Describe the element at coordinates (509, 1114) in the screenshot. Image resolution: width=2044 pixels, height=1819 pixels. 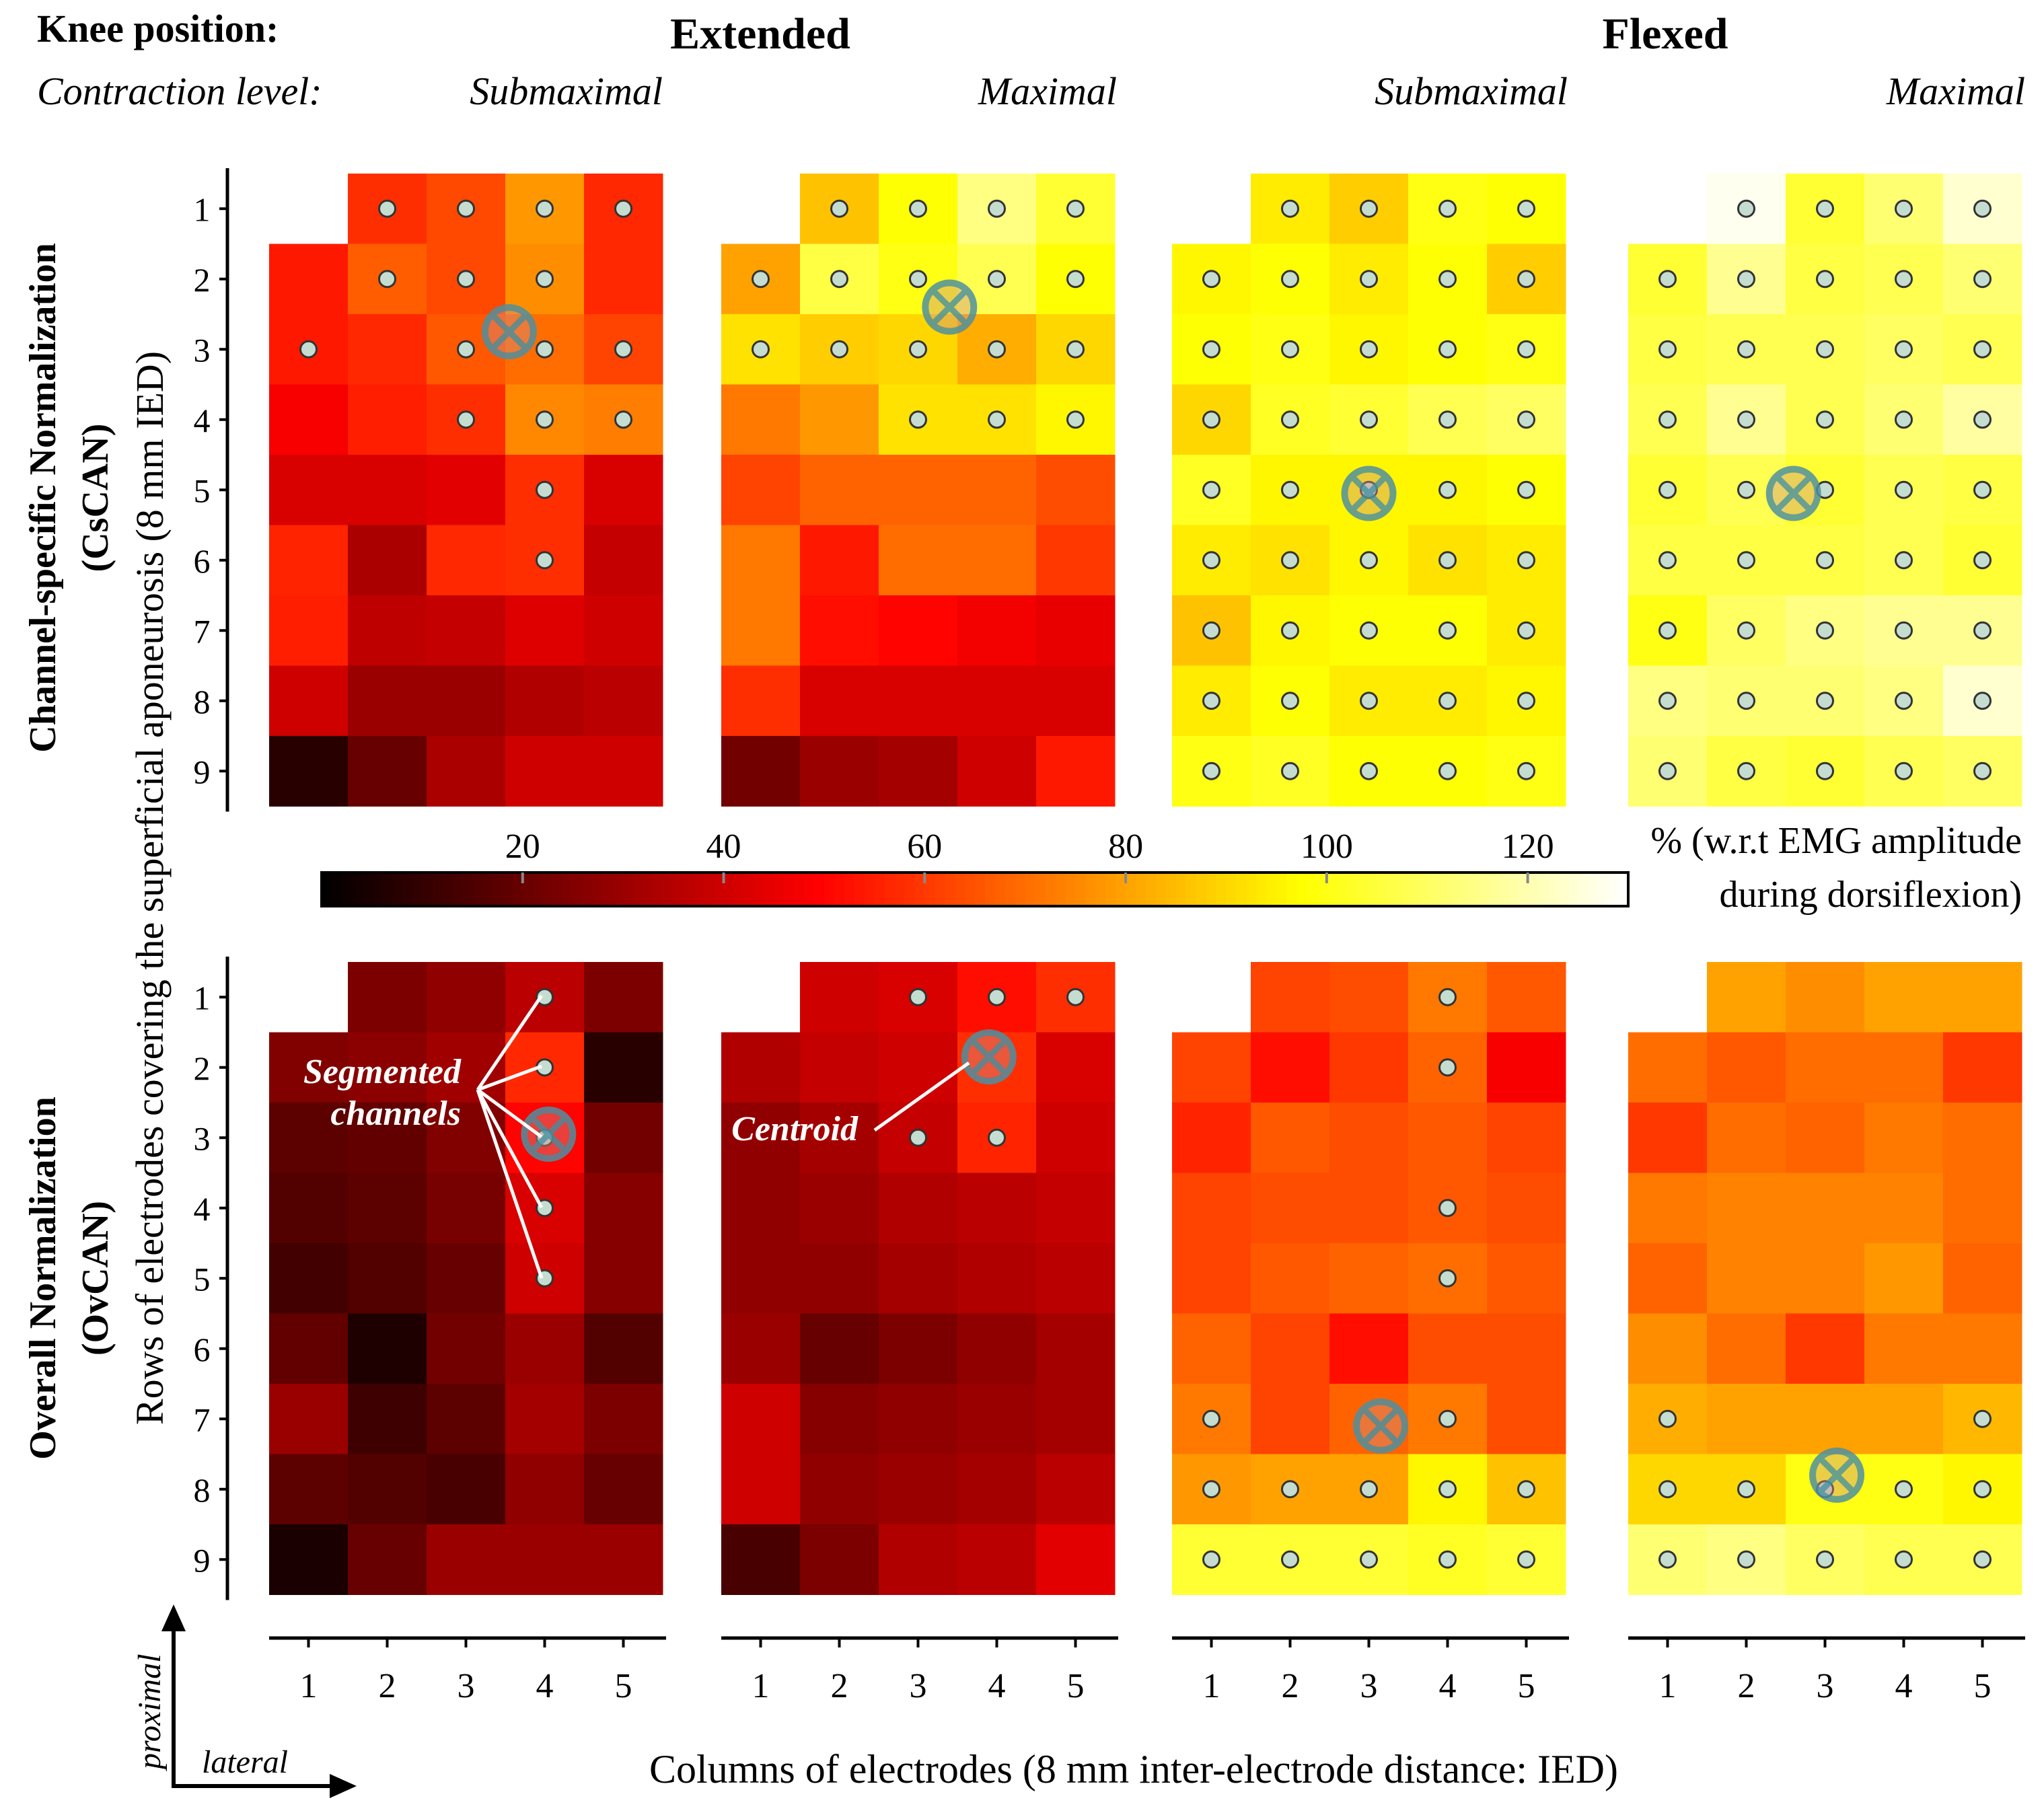
I see `annotation-leader` at that location.